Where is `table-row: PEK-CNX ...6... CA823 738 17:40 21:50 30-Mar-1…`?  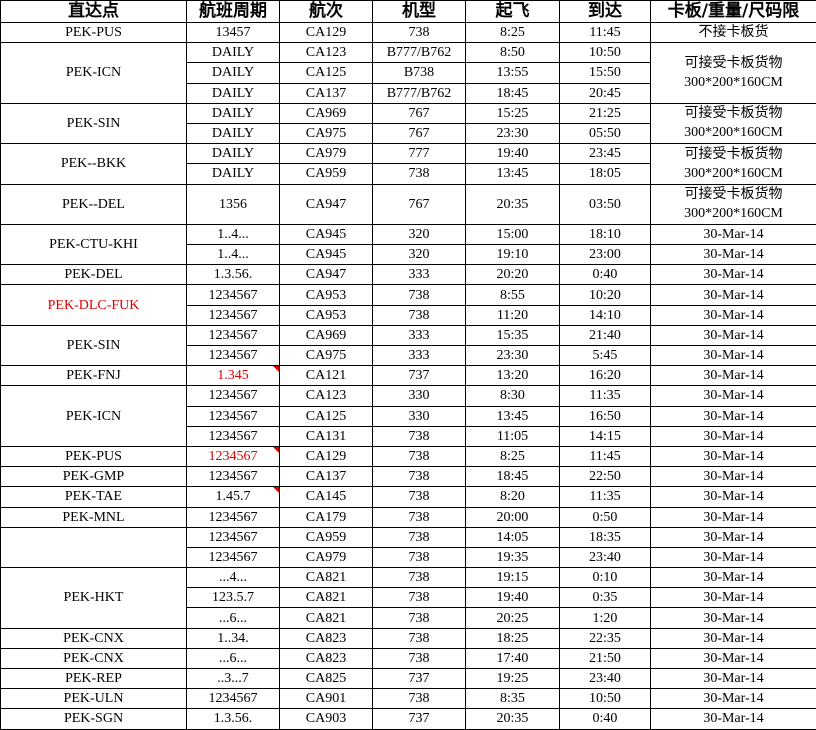 table-row: PEK-CNX ...6... CA823 738 17:40 21:50 30-Mar-1… is located at coordinates (408, 658).